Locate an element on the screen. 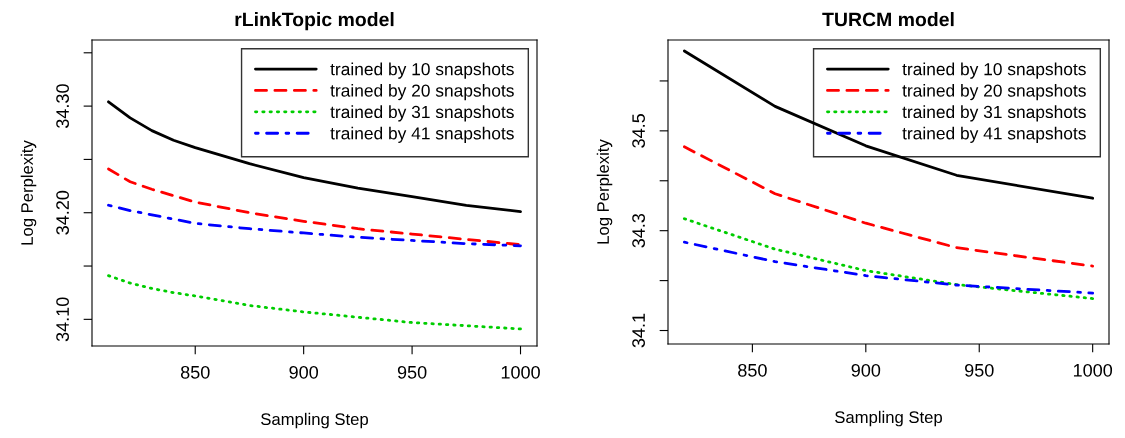 This screenshot has width=1125, height=438. y-tick-label: 34.1 is located at coordinates (638, 330).